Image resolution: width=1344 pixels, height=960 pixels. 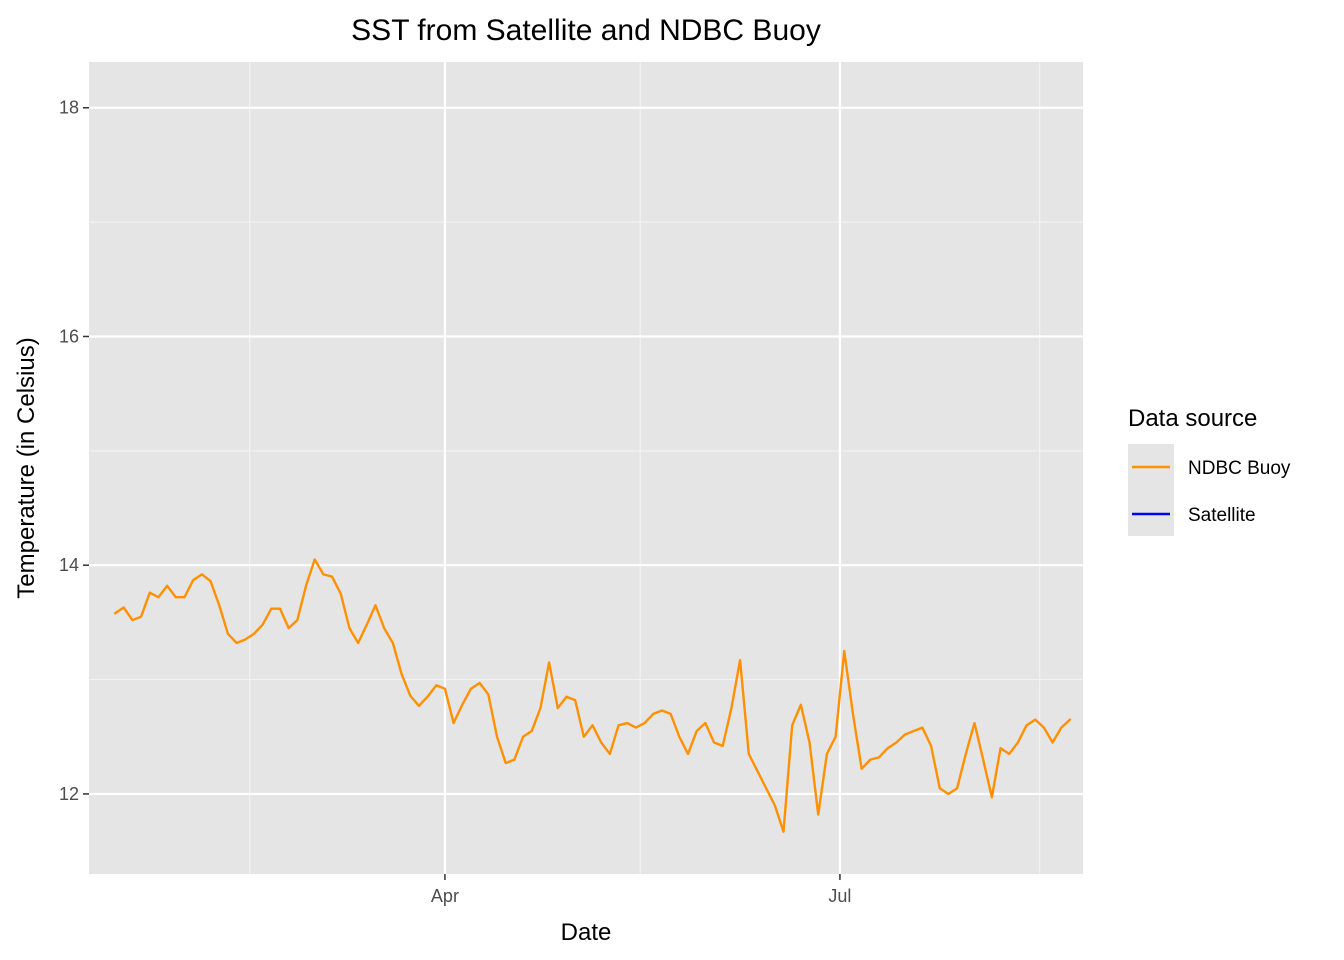 I want to click on legend-key-background, so click(x=1151, y=490).